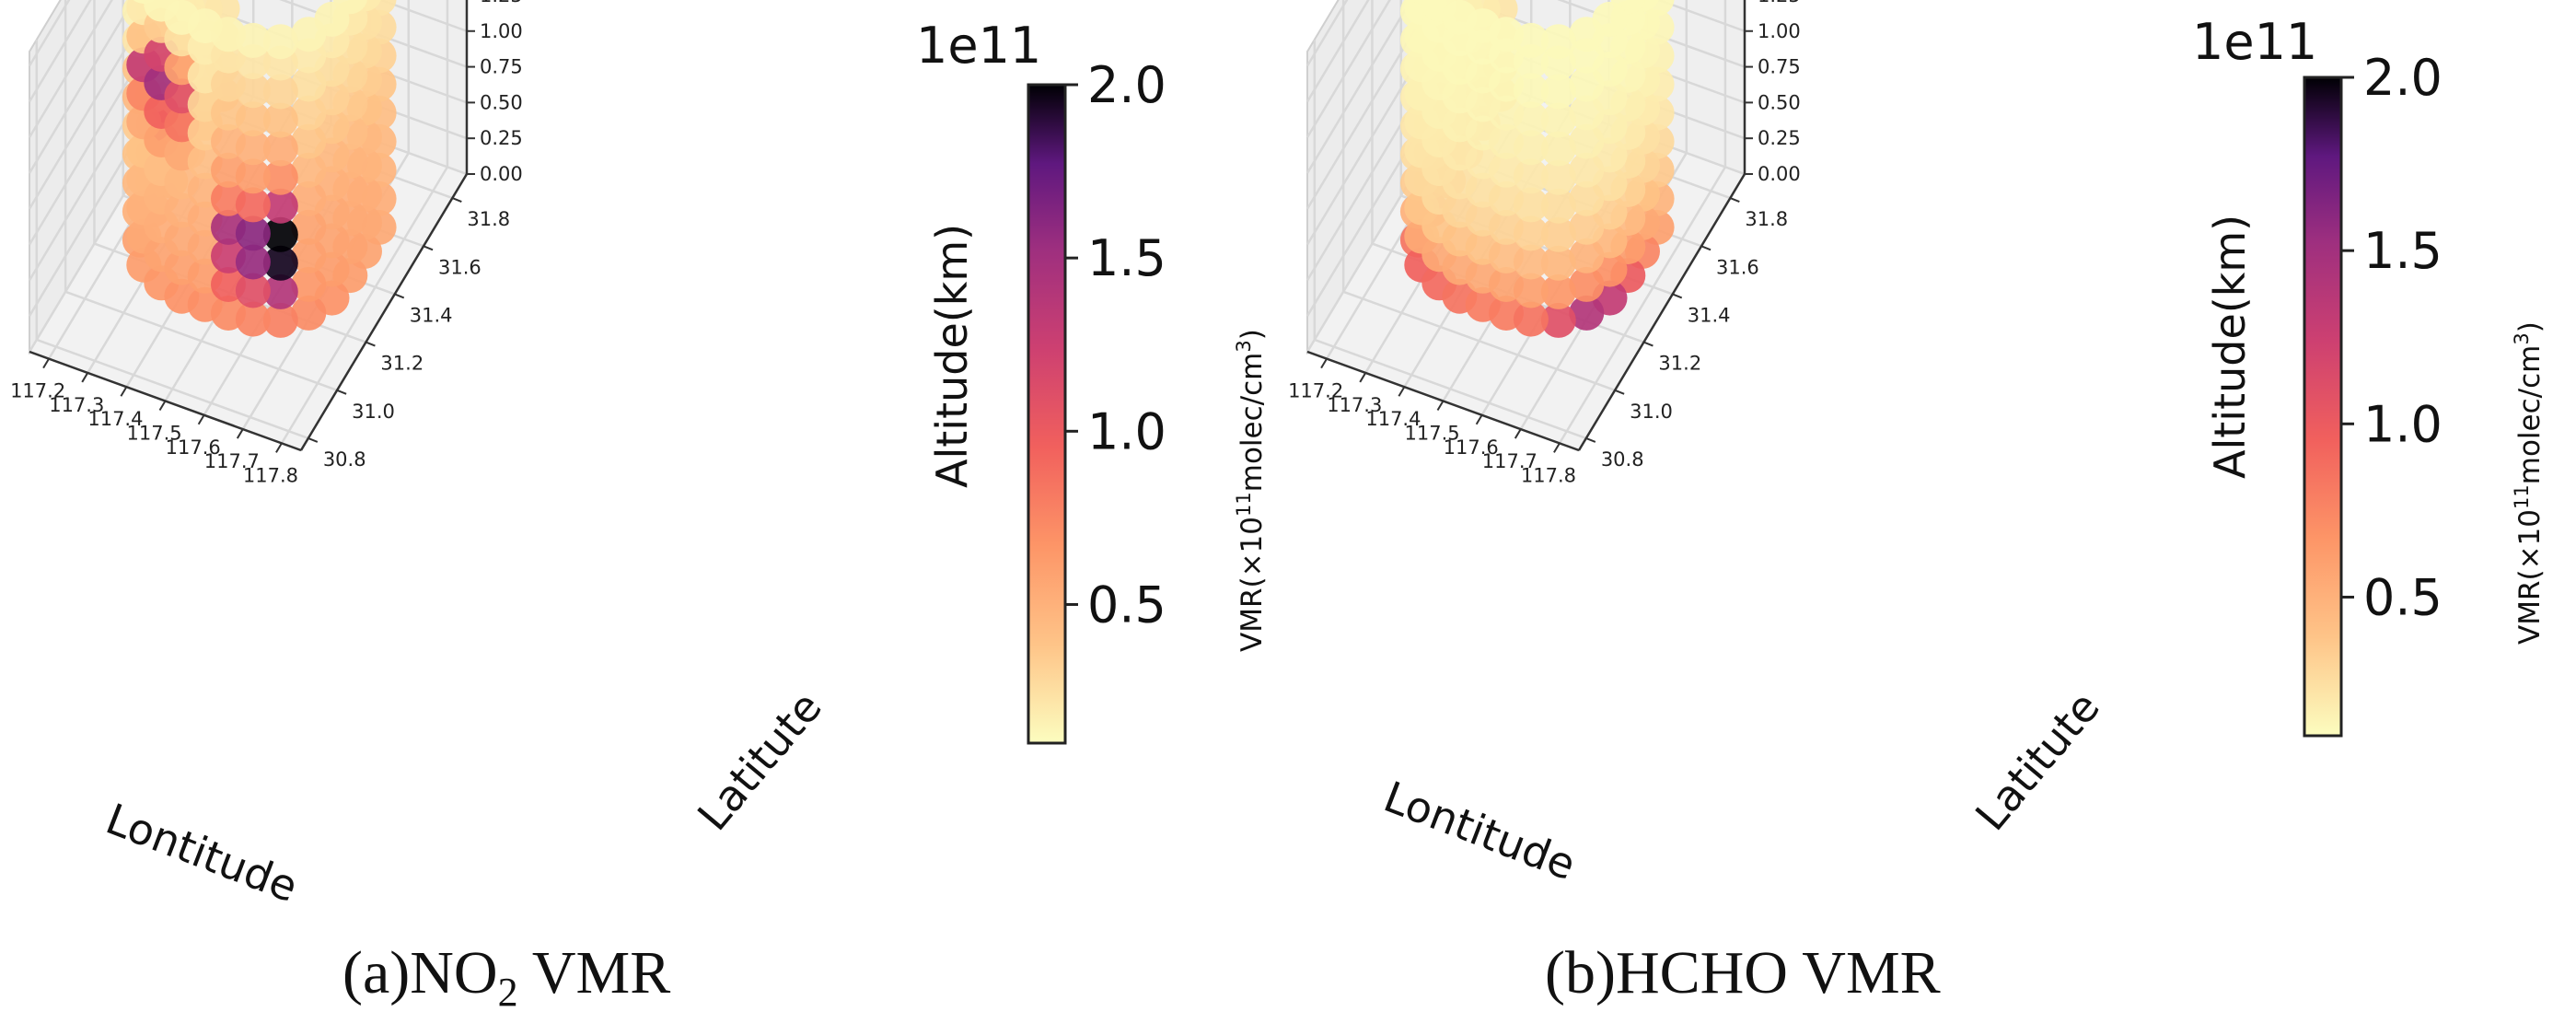 This screenshot has height=1035, width=2576. I want to click on colorbar-a: 0.5 1.0 1.5 2.0 1e11 VMR(×1011molec/cm3), so click(1092, 381).